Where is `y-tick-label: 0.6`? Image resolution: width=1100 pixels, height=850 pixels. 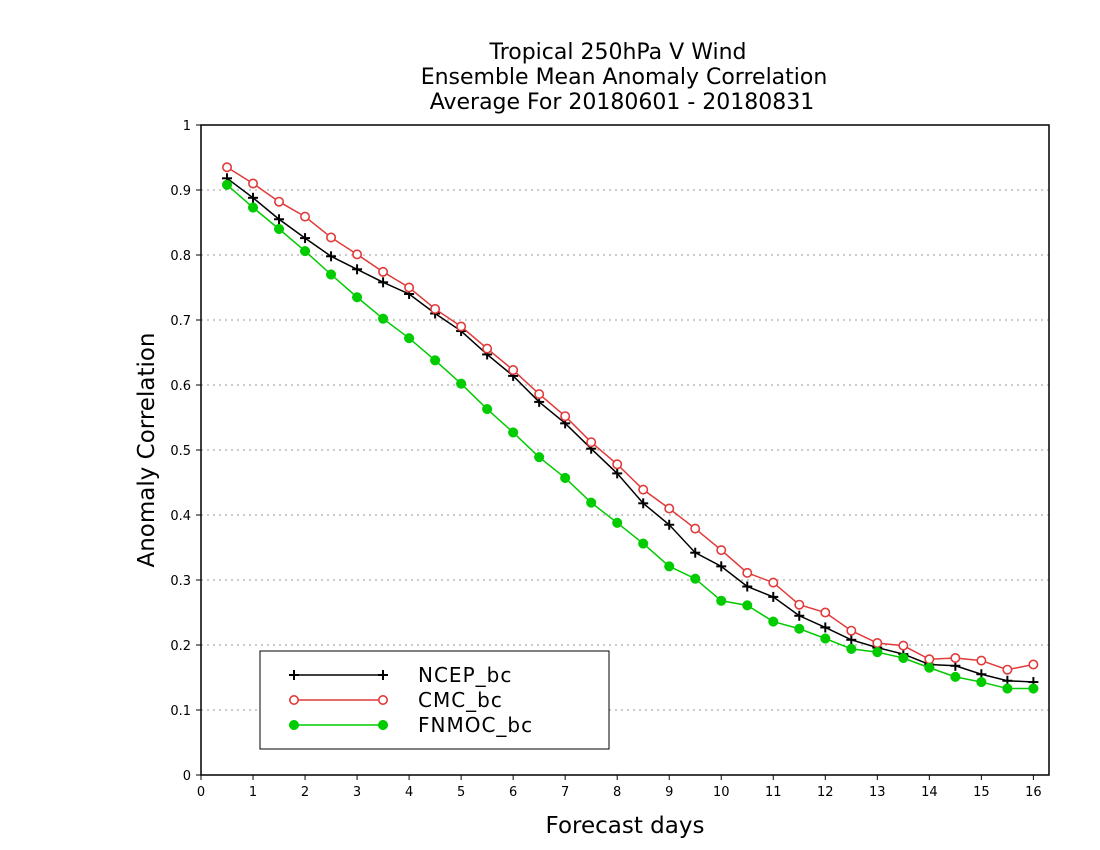
y-tick-label: 0.6 is located at coordinates (180, 386).